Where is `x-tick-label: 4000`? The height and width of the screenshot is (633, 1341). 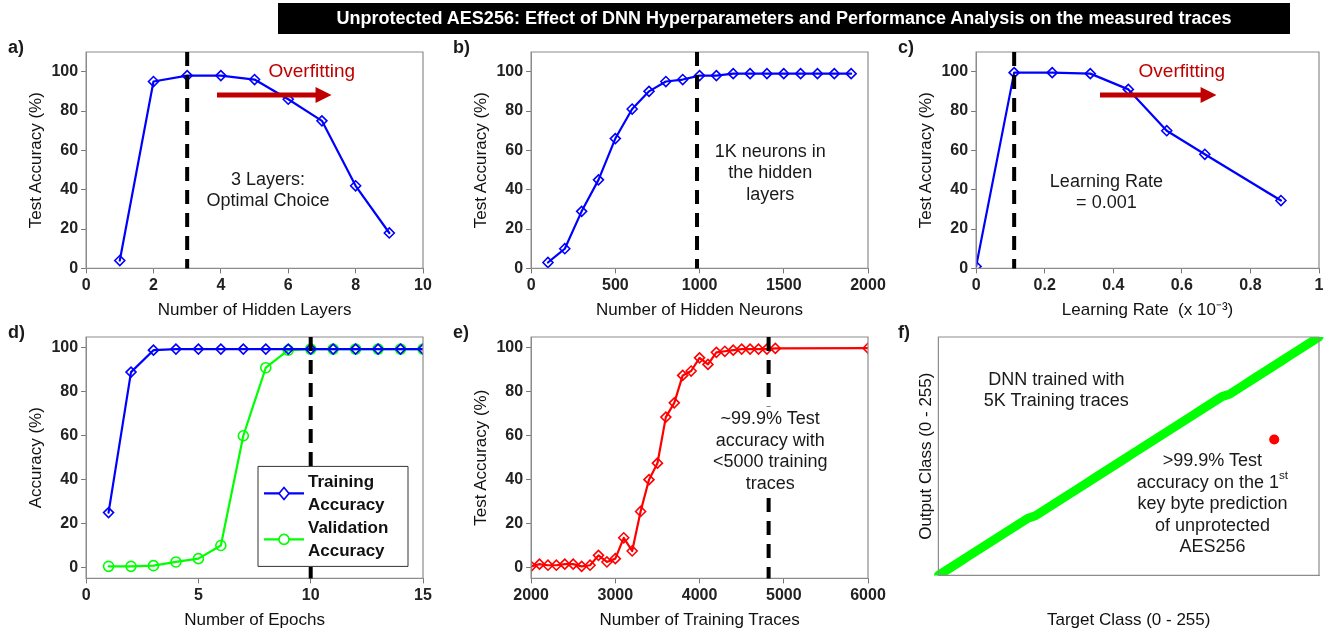
x-tick-label: 4000 is located at coordinates (699, 595).